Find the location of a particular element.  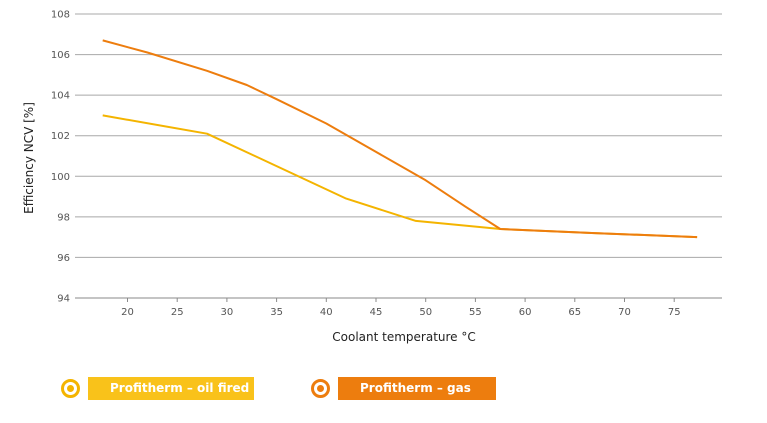

x-tick-label: 25 is located at coordinates (177, 312).